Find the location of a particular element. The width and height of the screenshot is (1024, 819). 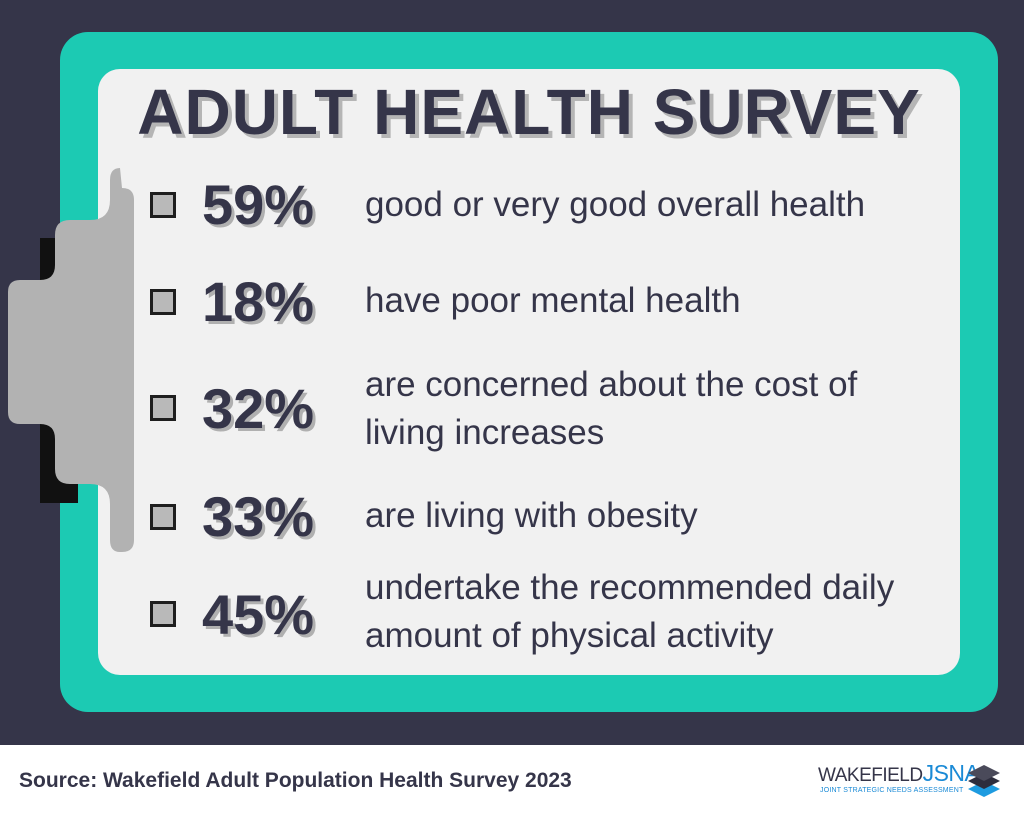

stat-value: 59% is located at coordinates (258, 204).